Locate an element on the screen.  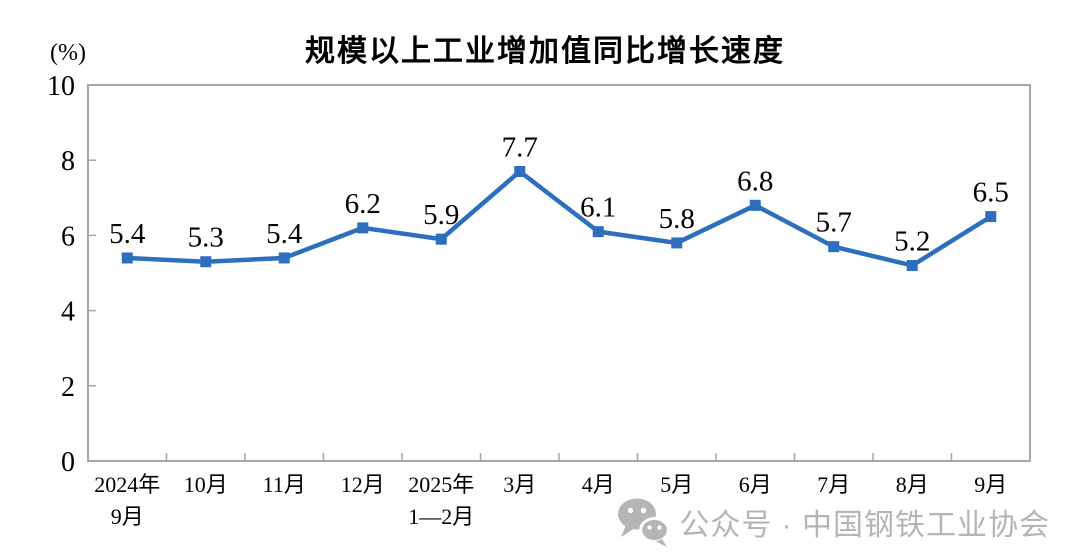
data-point-label: 6.8 is located at coordinates (755, 181).